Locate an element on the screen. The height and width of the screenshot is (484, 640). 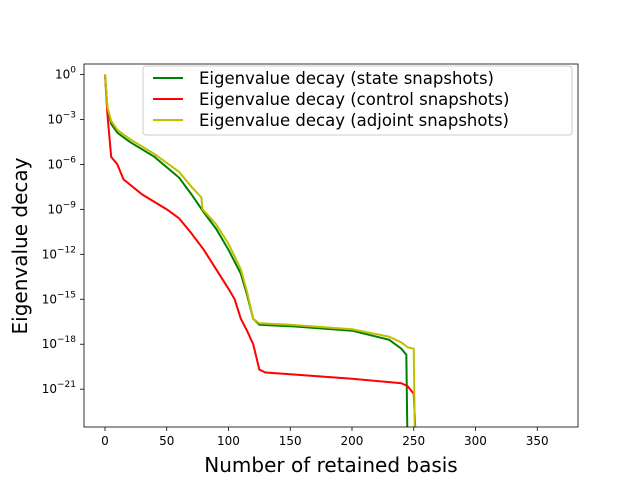
x-tick-label: 150 is located at coordinates (290, 441).